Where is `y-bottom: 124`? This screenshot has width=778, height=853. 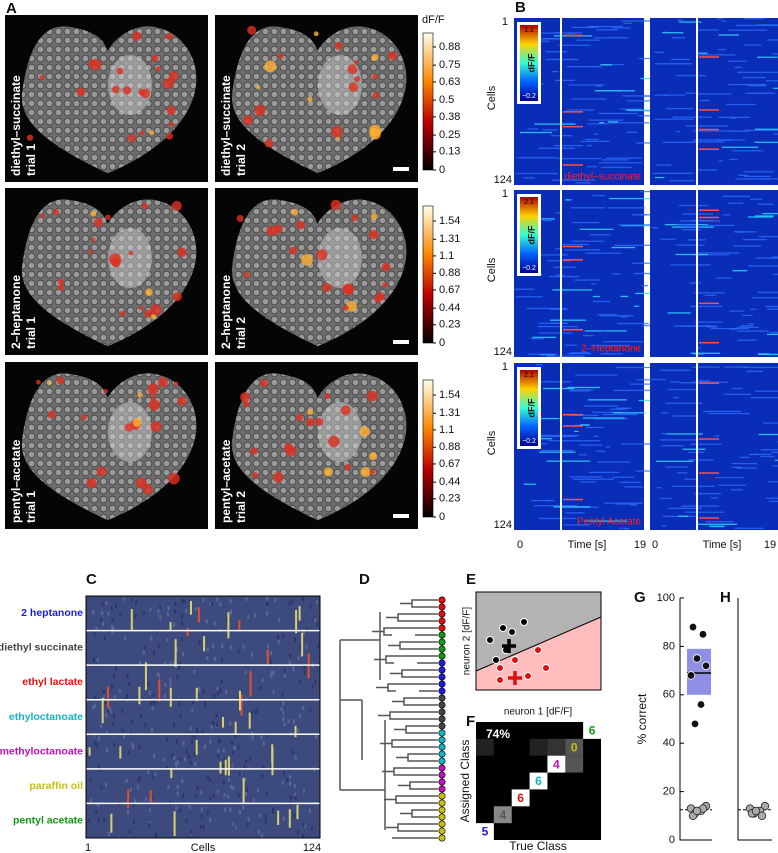 y-bottom: 124 is located at coordinates (503, 180).